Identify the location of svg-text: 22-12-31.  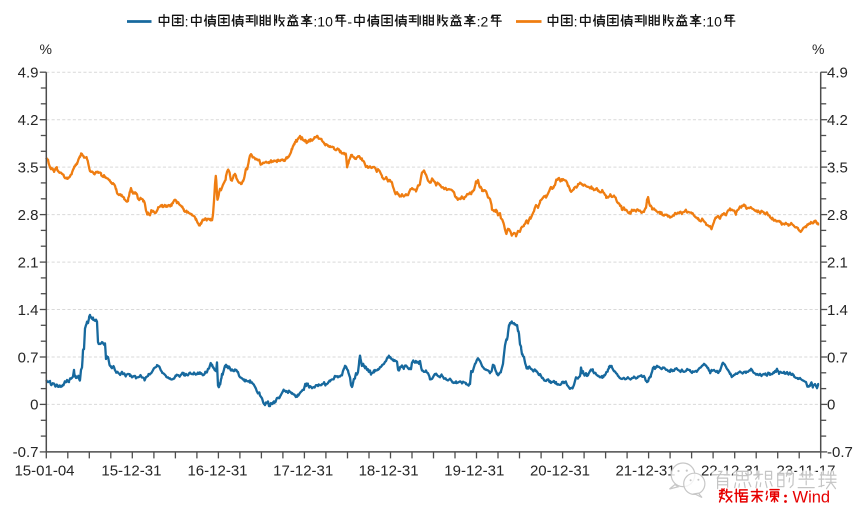
(731, 471).